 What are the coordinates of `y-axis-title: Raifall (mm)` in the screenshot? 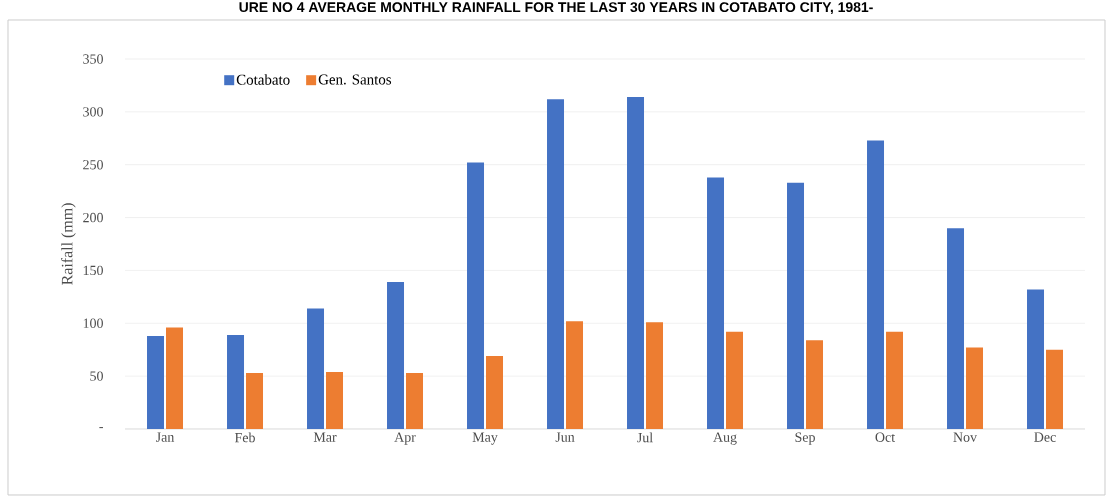 It's located at (68, 244).